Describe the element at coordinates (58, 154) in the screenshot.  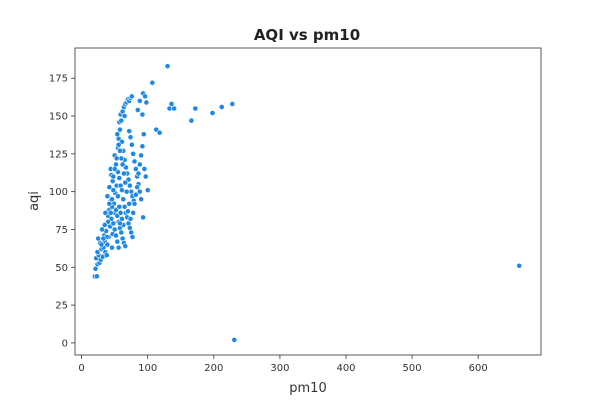
I see `y-tick-label: 125` at that location.